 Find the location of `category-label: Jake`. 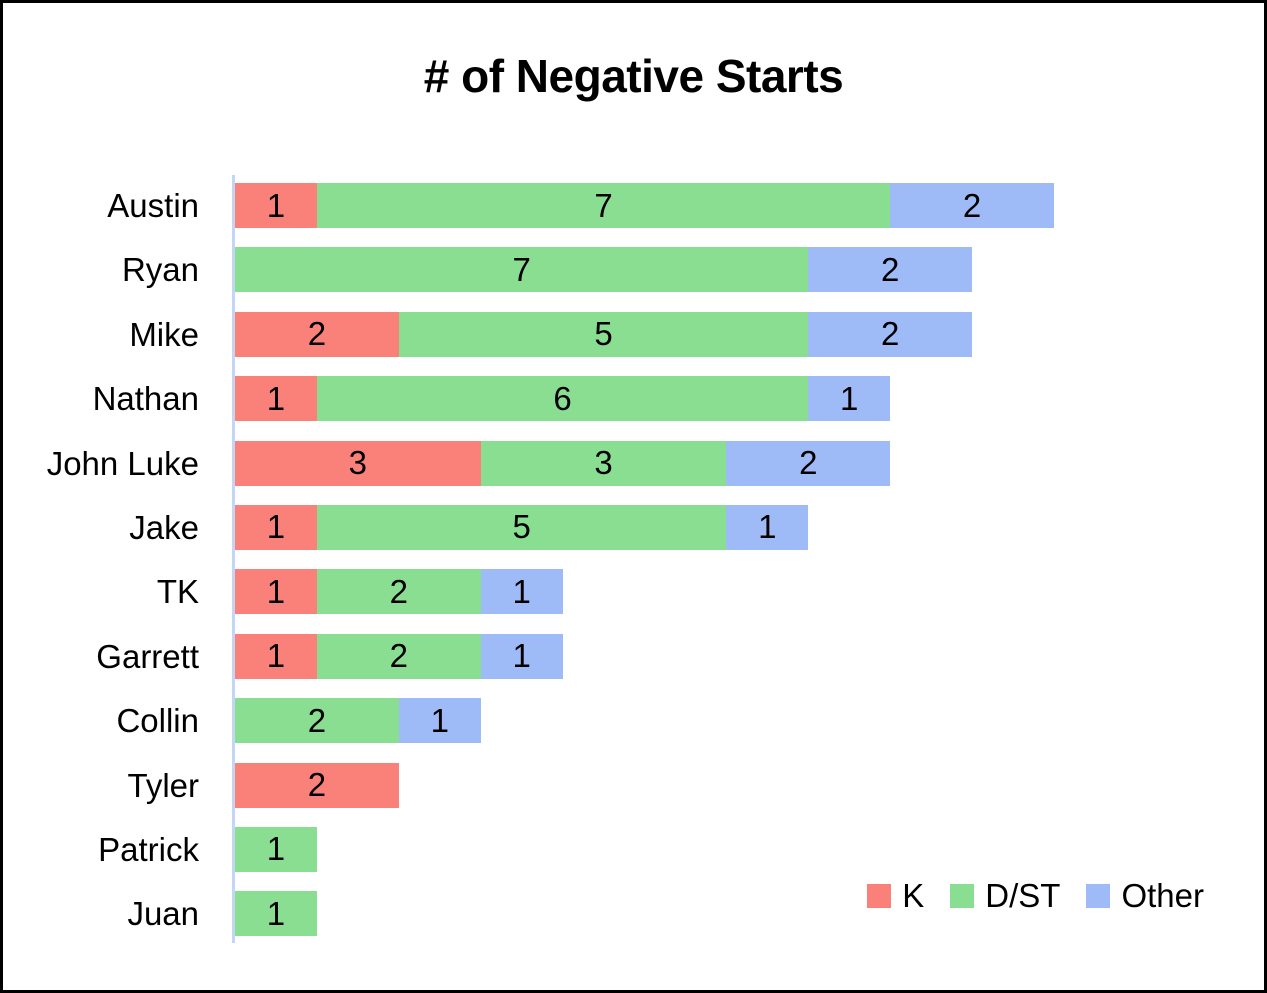

category-label: Jake is located at coordinates (164, 527).